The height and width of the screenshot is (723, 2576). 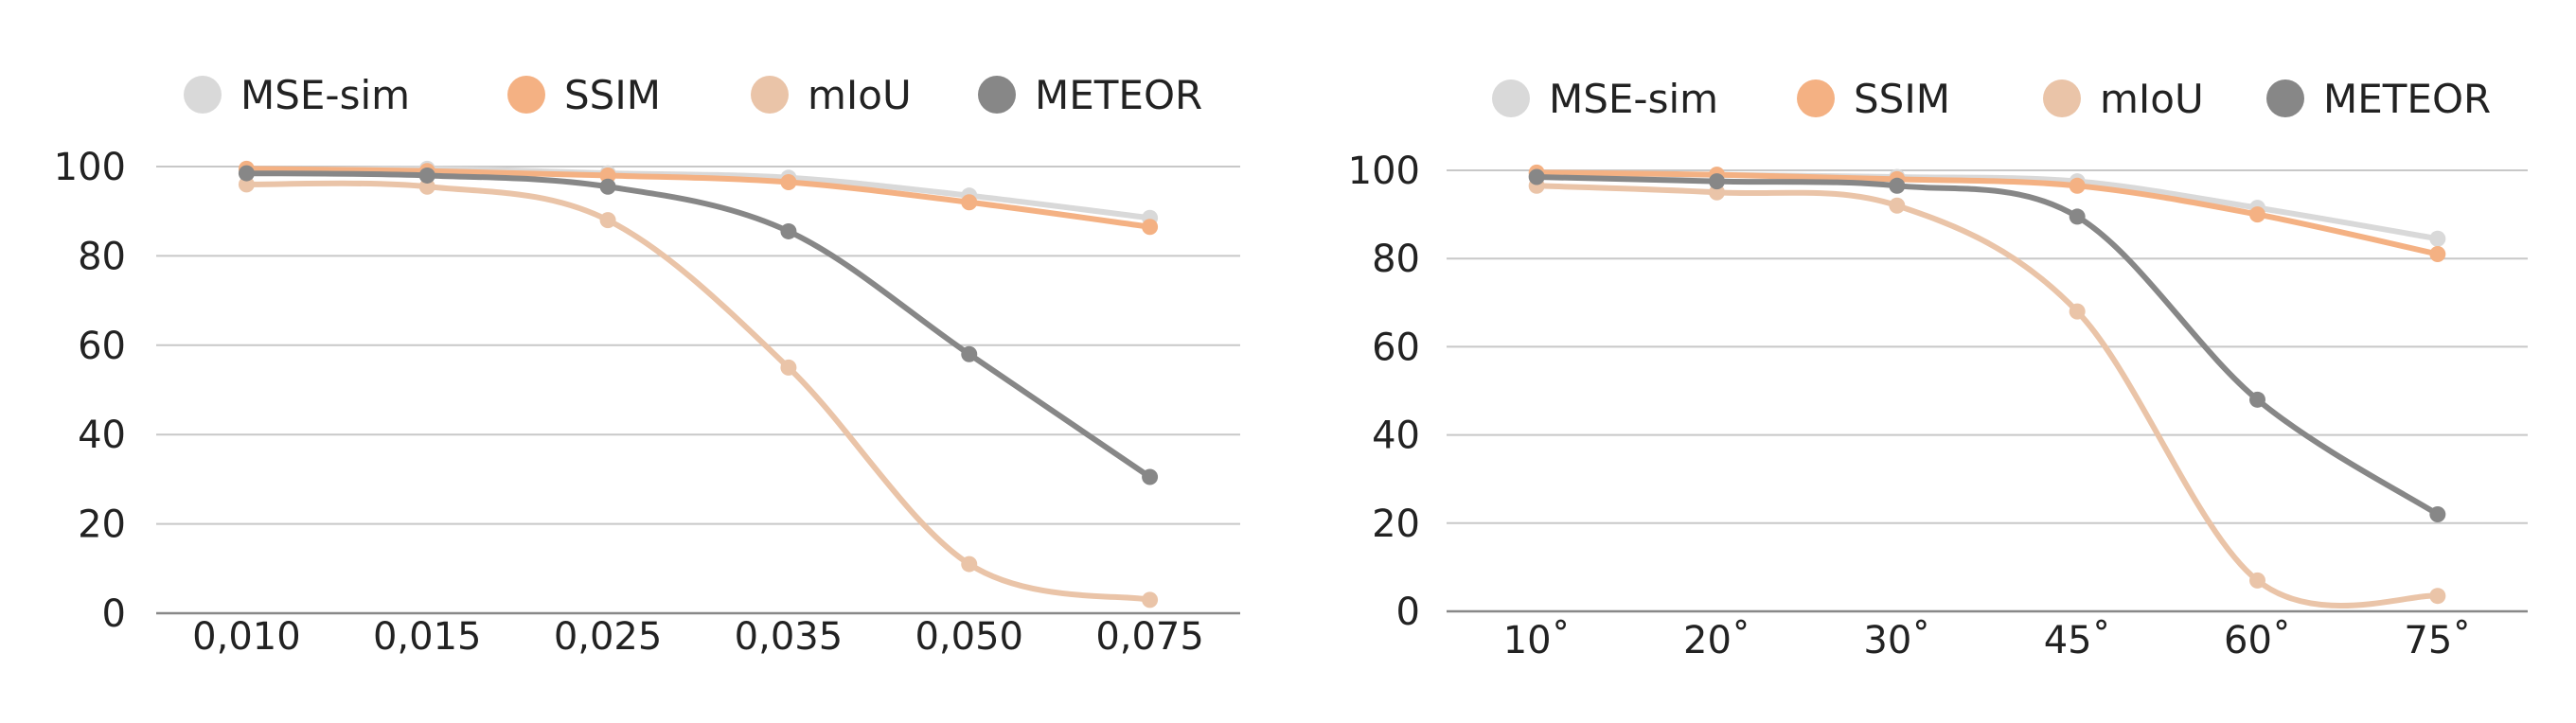 What do you see at coordinates (1149, 637) in the screenshot?
I see `x-tick-label: 0,075` at bounding box center [1149, 637].